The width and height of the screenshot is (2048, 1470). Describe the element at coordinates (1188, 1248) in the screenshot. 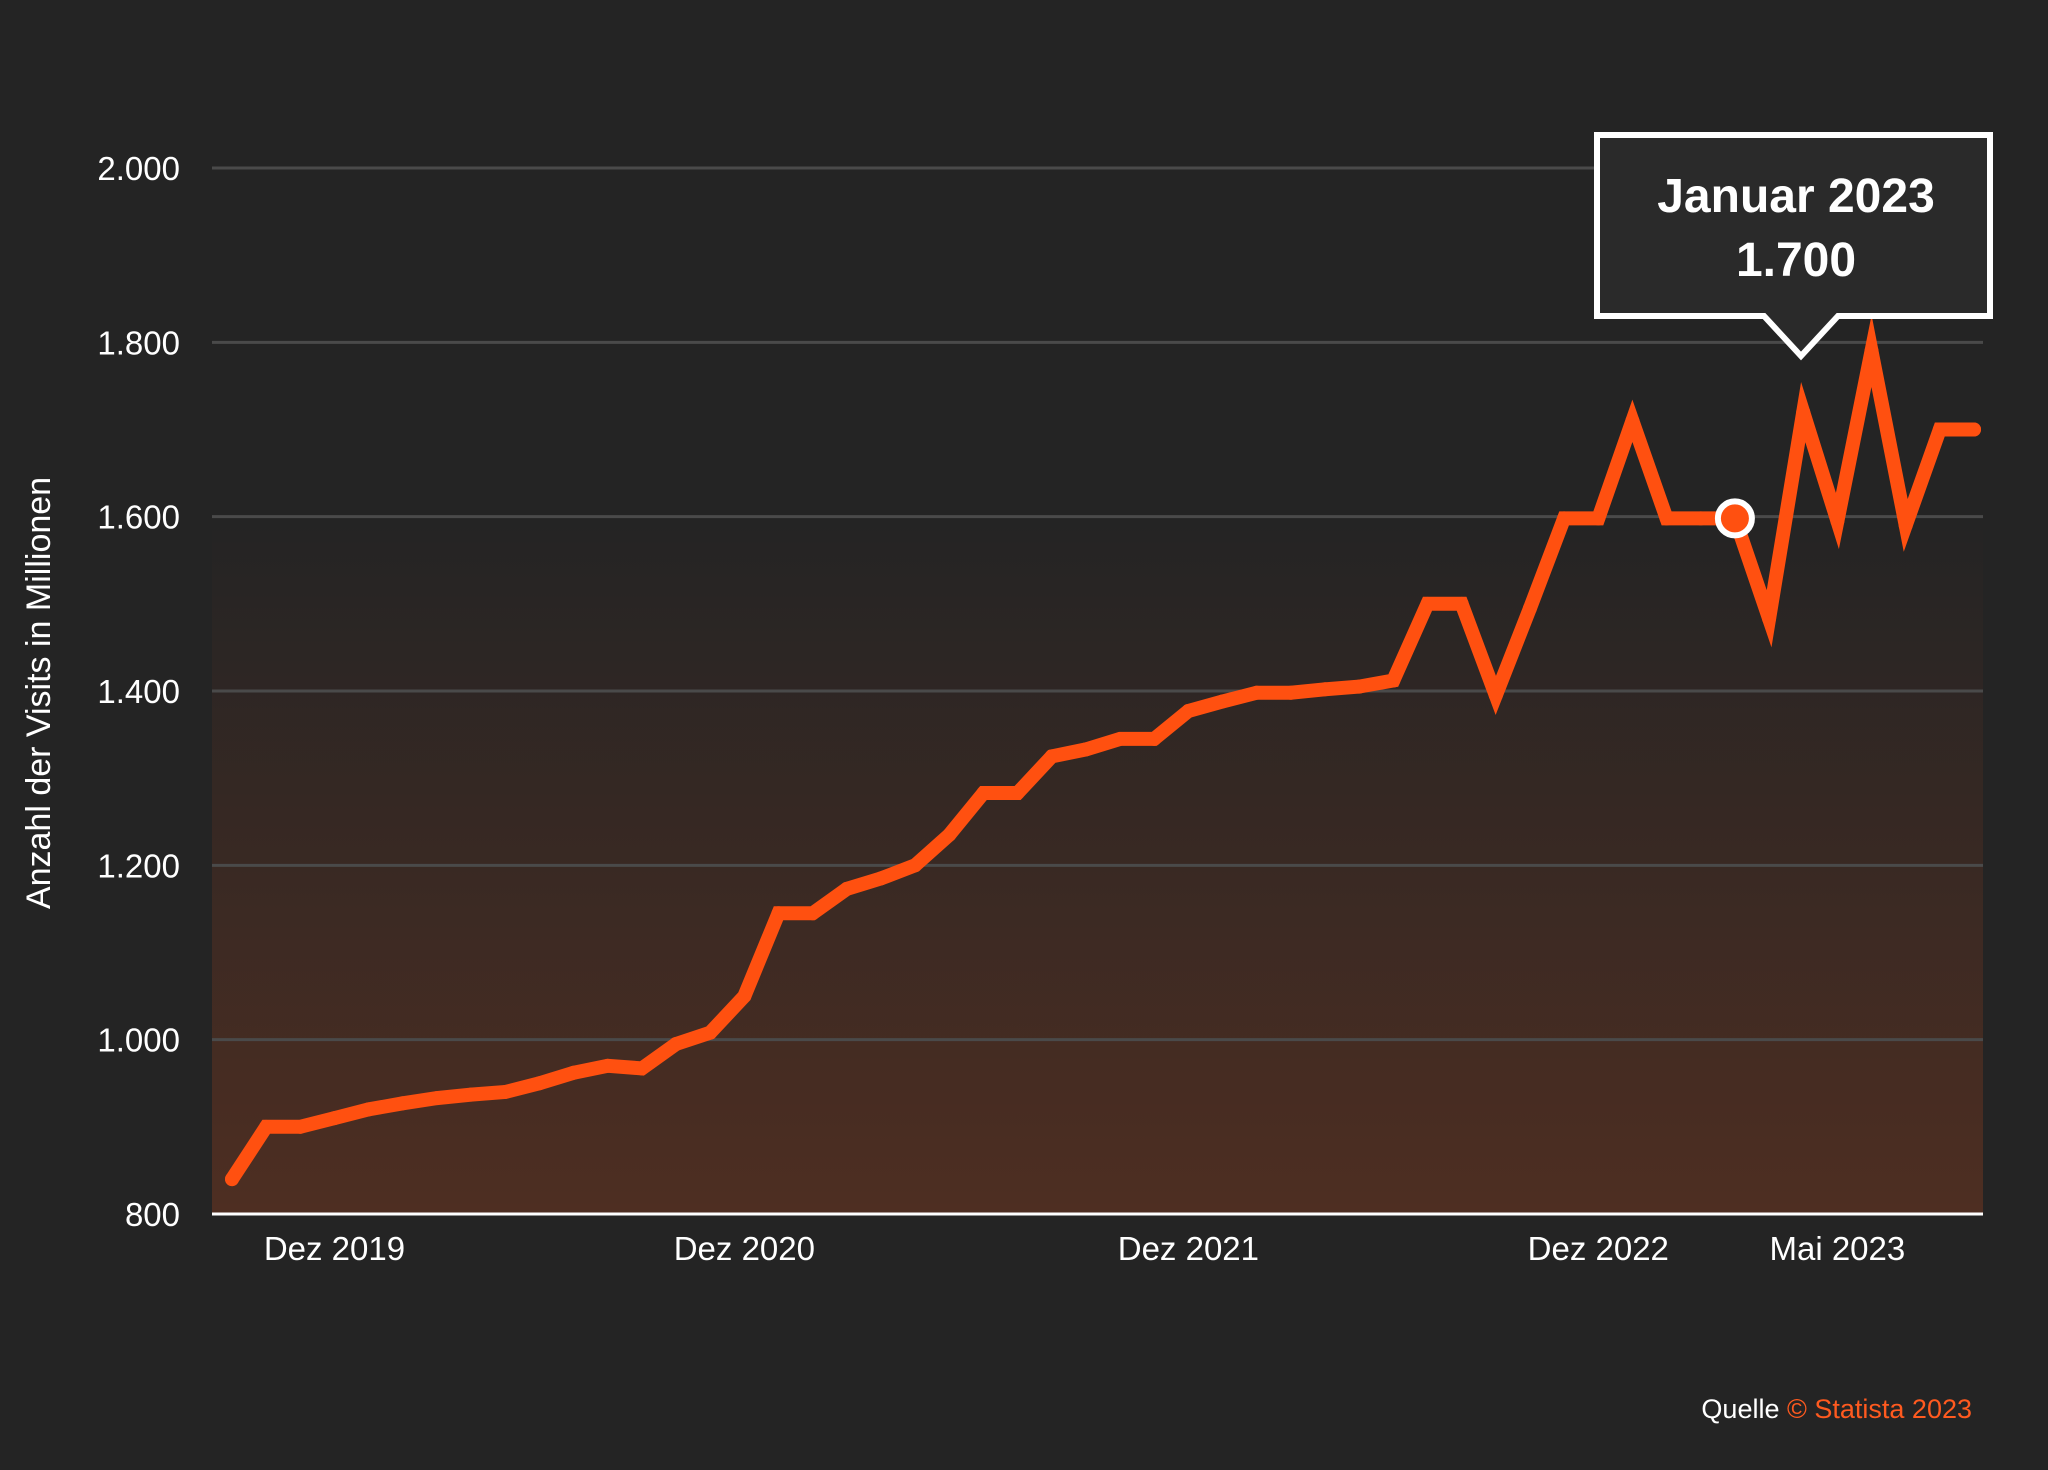

I see `x-tick-label: Dez 2021` at that location.